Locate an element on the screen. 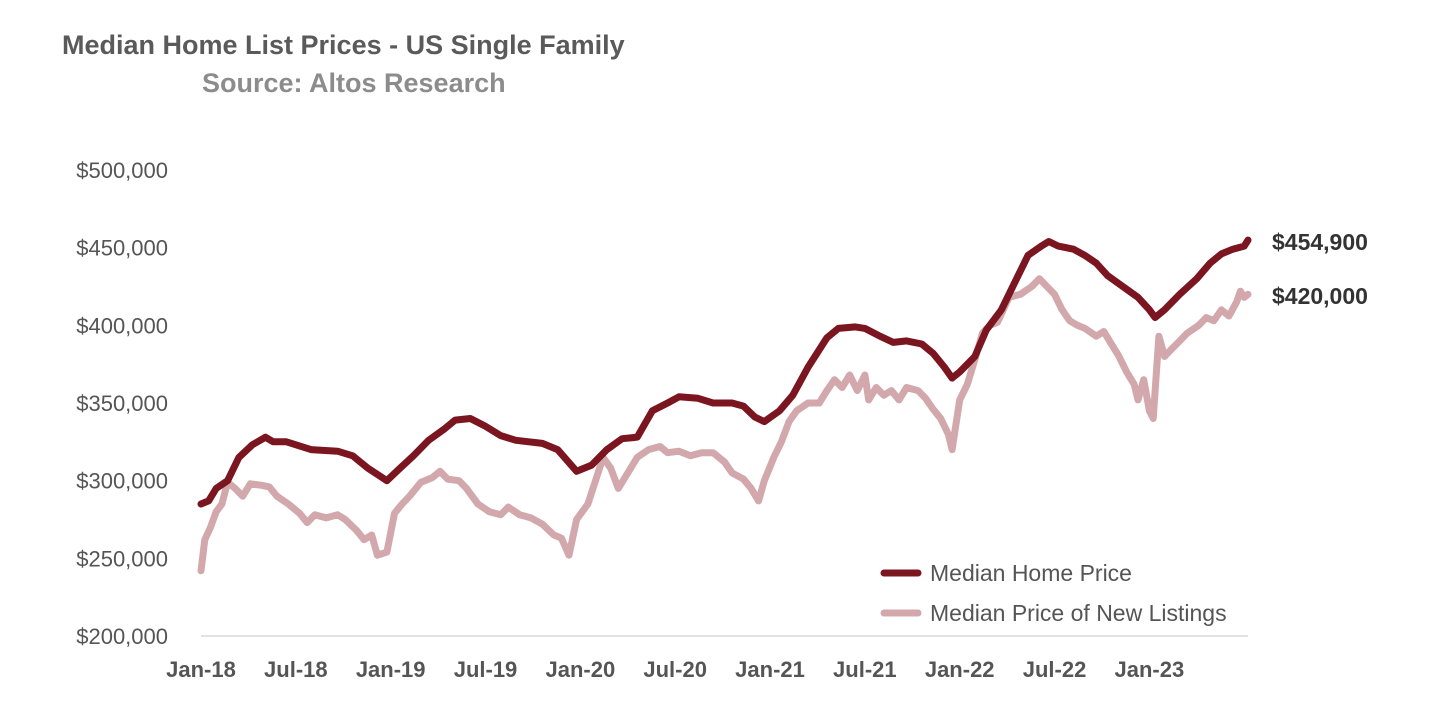 The height and width of the screenshot is (709, 1456). end-value-label: $420,000 is located at coordinates (1320, 296).